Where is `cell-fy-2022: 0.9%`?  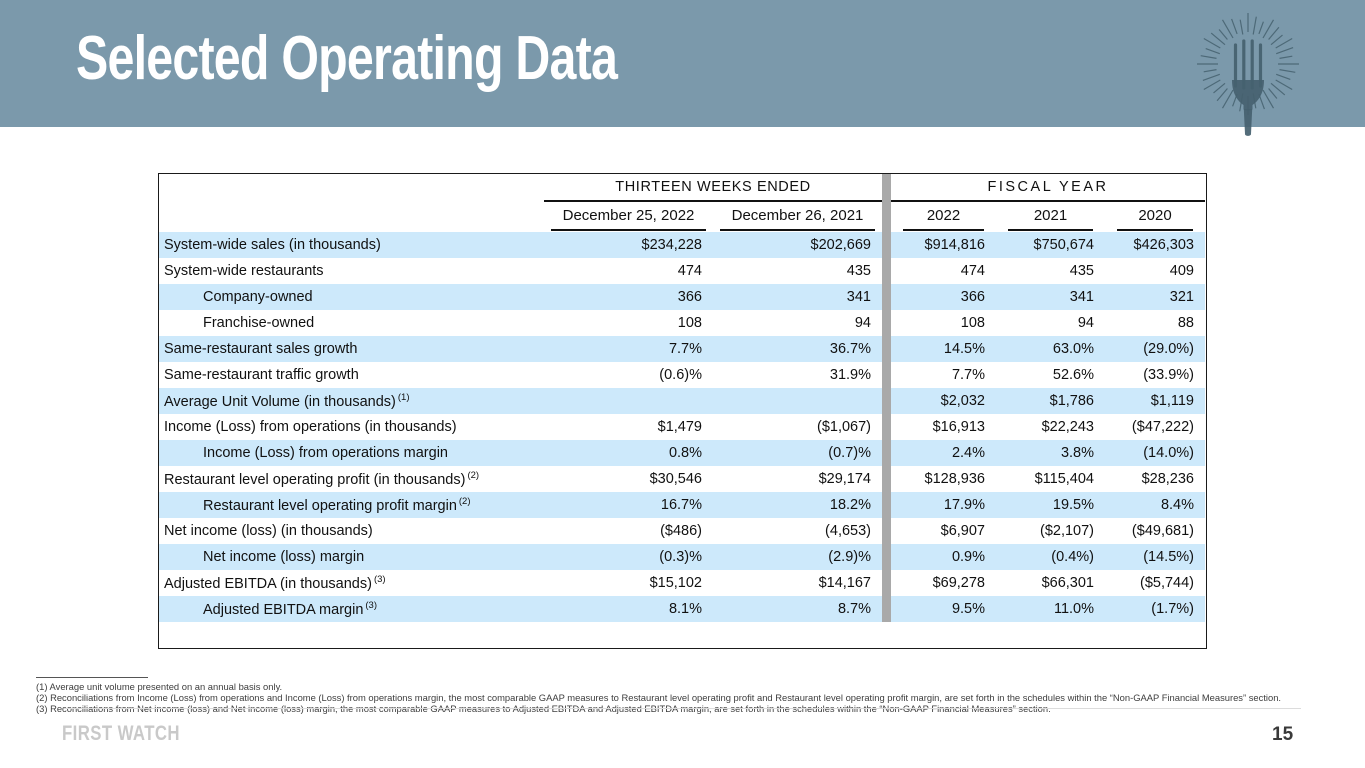 cell-fy-2022: 0.9% is located at coordinates (943, 557).